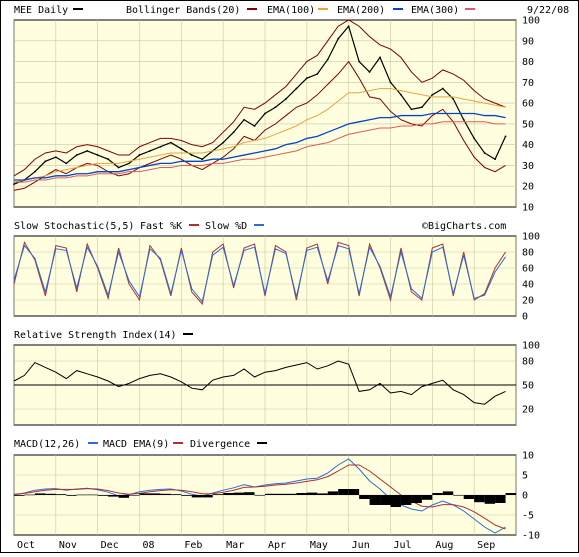 The height and width of the screenshot is (557, 579). What do you see at coordinates (528, 208) in the screenshot?
I see `price-ytick-label: 10` at bounding box center [528, 208].